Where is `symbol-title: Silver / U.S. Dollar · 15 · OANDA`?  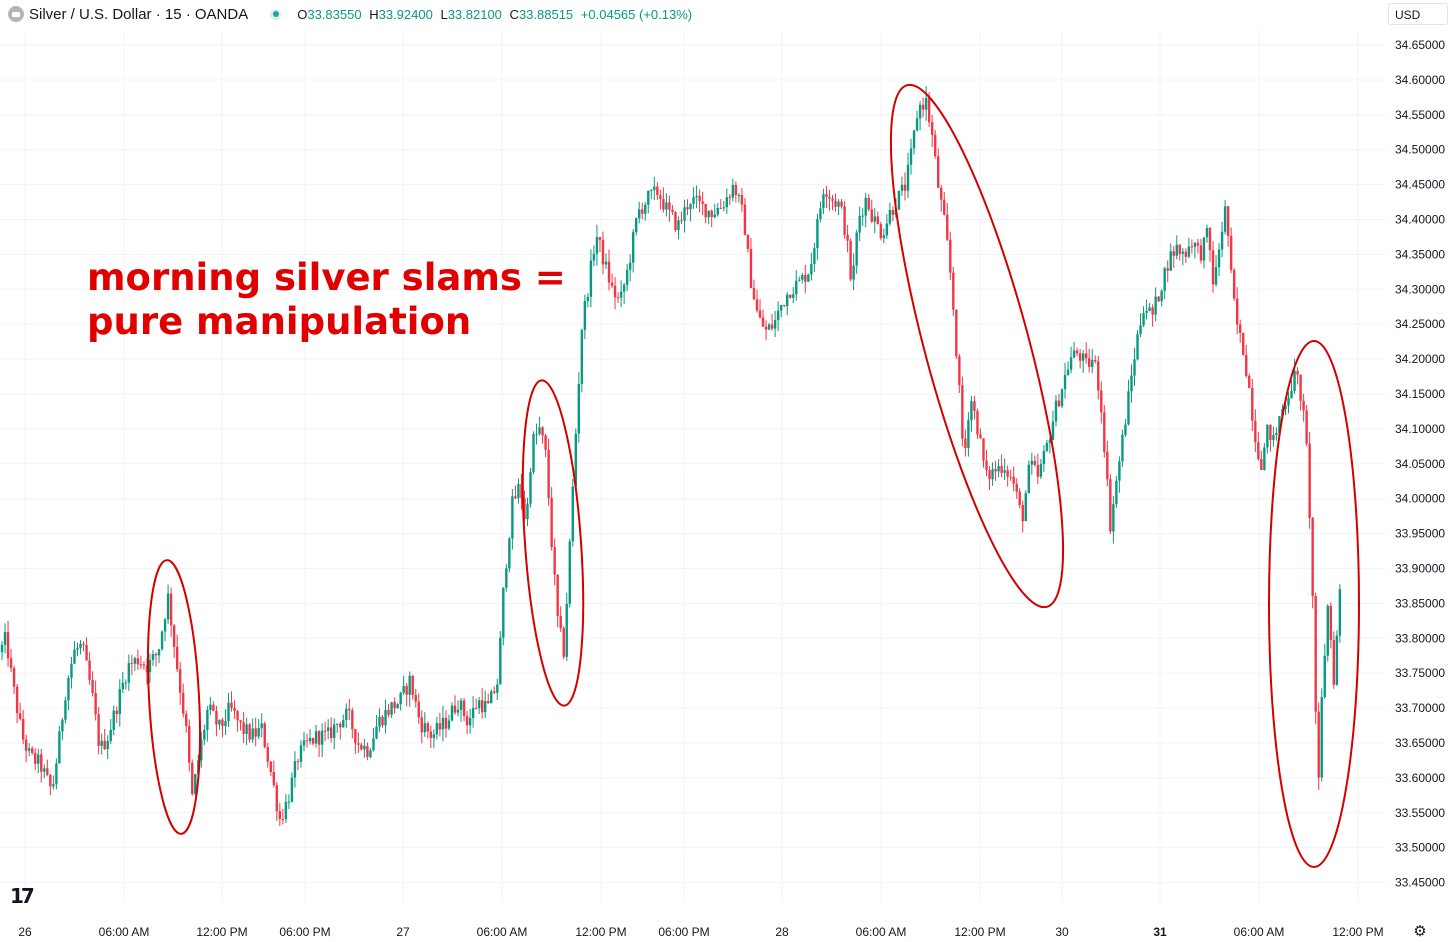
symbol-title: Silver / U.S. Dollar · 15 · OANDA is located at coordinates (139, 14).